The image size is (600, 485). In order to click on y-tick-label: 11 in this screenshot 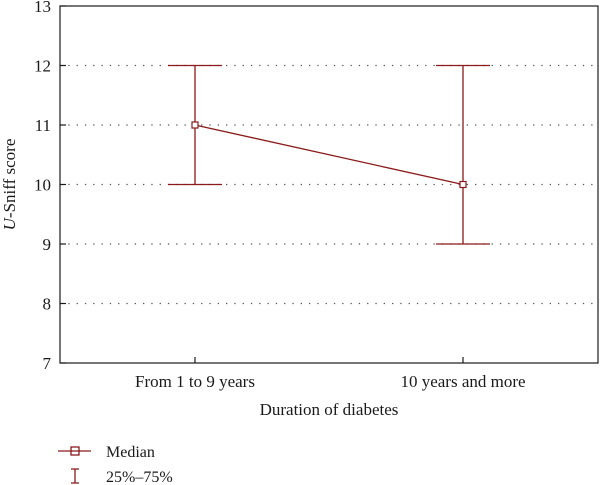, I will do `click(43, 125)`.